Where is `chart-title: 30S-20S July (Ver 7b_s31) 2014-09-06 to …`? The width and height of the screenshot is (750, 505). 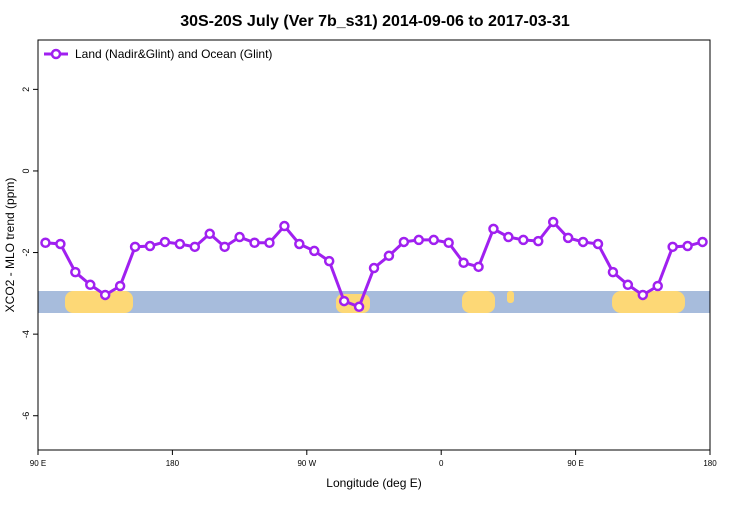
chart-title: 30S-20S July (Ver 7b_s31) 2014-09-06 to … is located at coordinates (375, 21).